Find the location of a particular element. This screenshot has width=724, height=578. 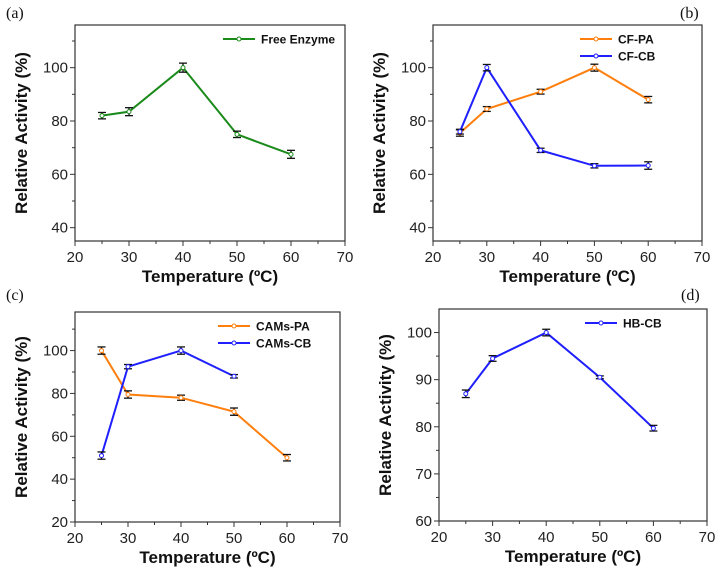

series-cf-pa: CF-PA is located at coordinates (554, 85).